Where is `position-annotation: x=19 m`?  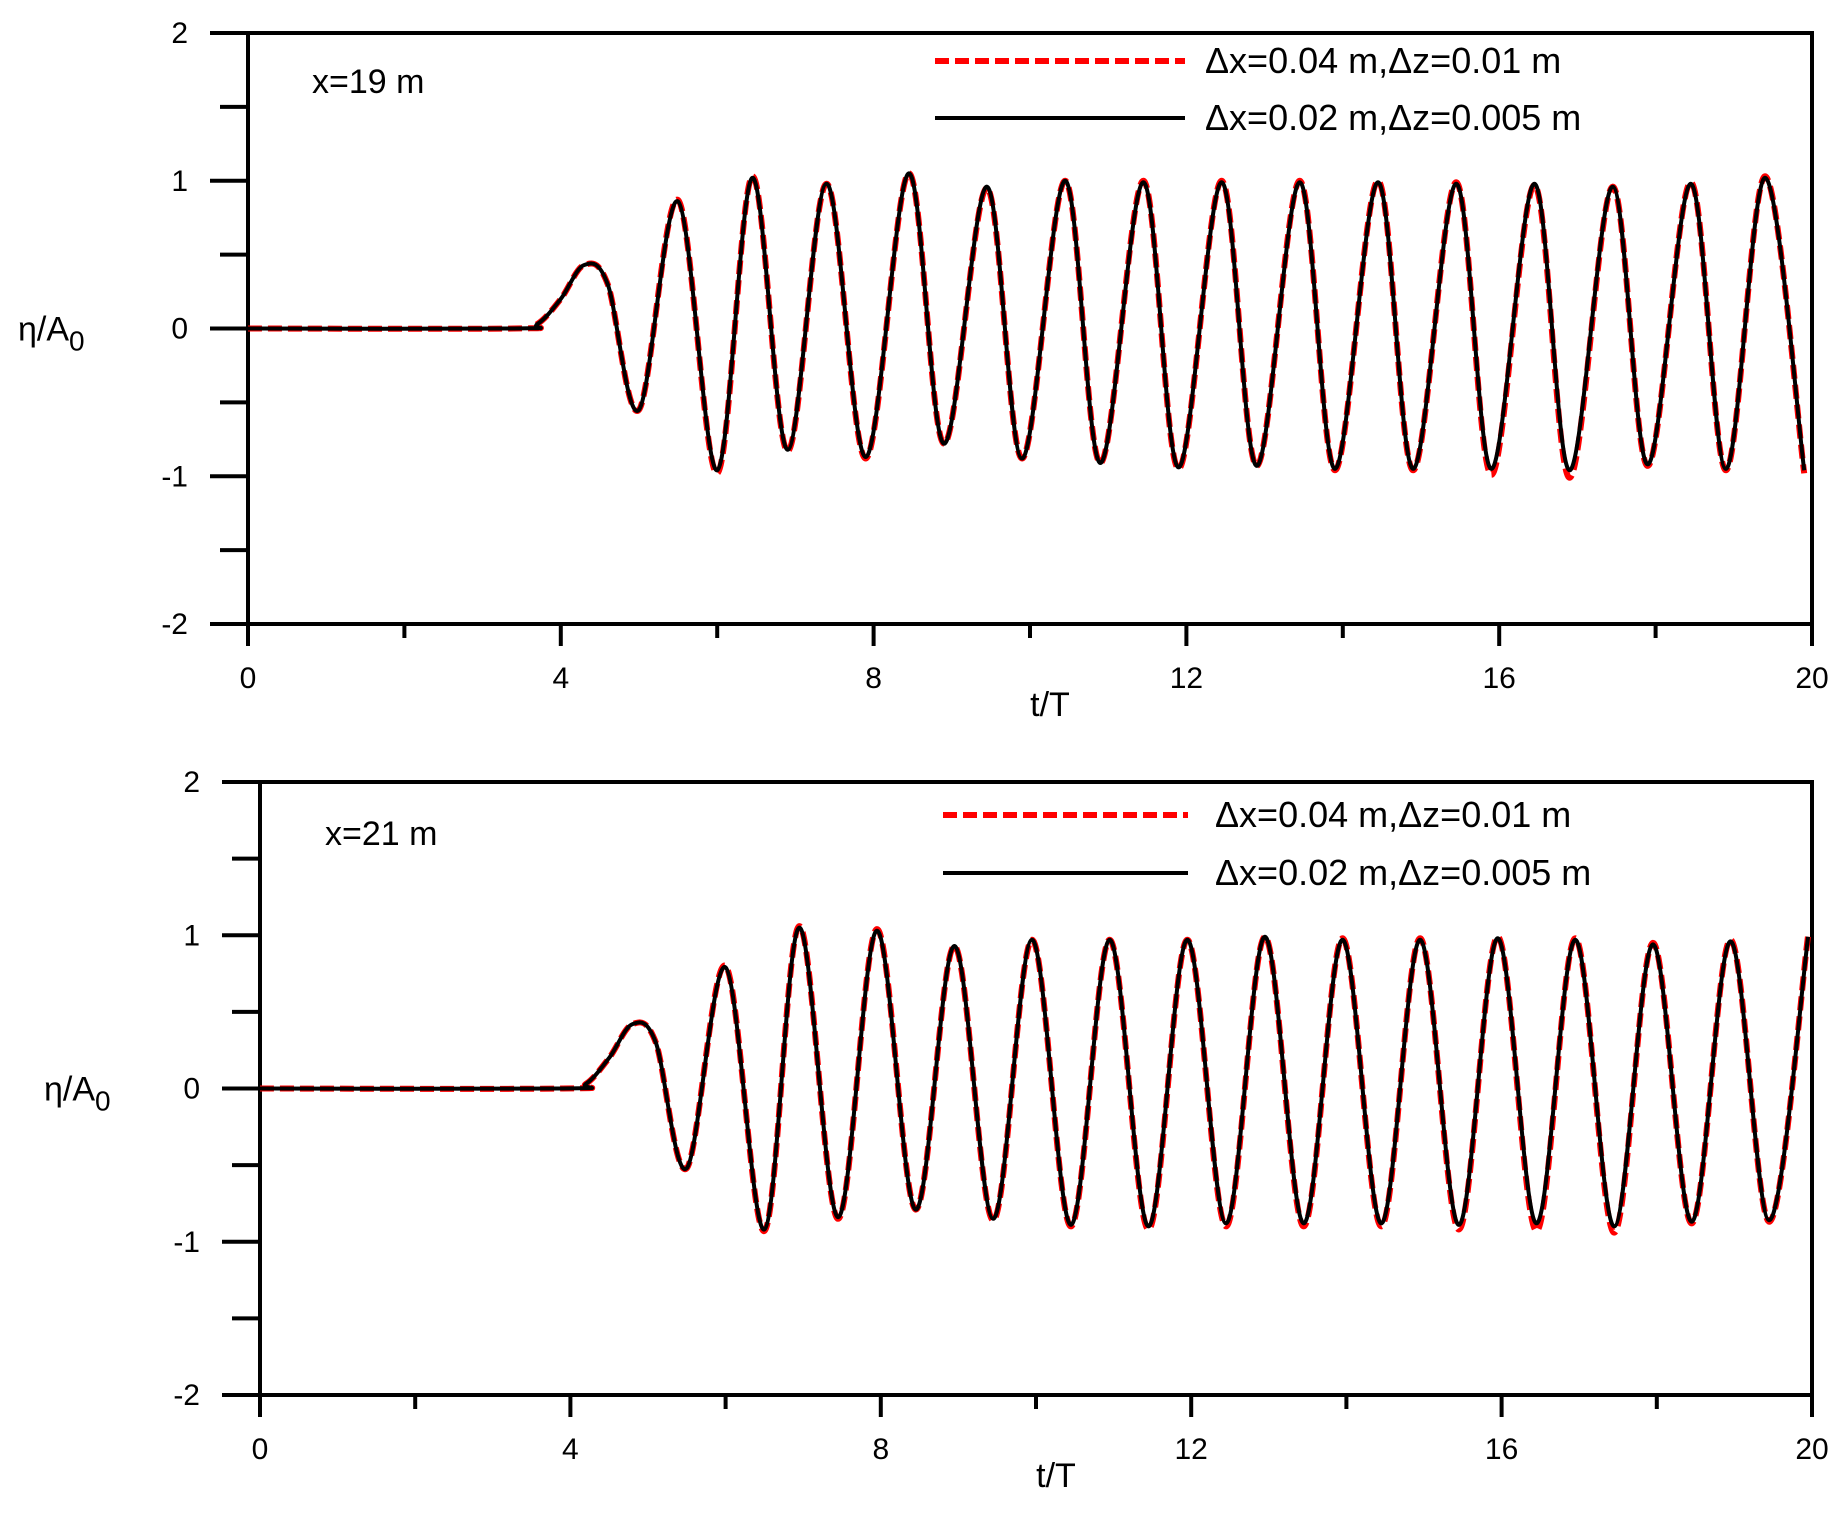
position-annotation: x=19 m is located at coordinates (368, 82).